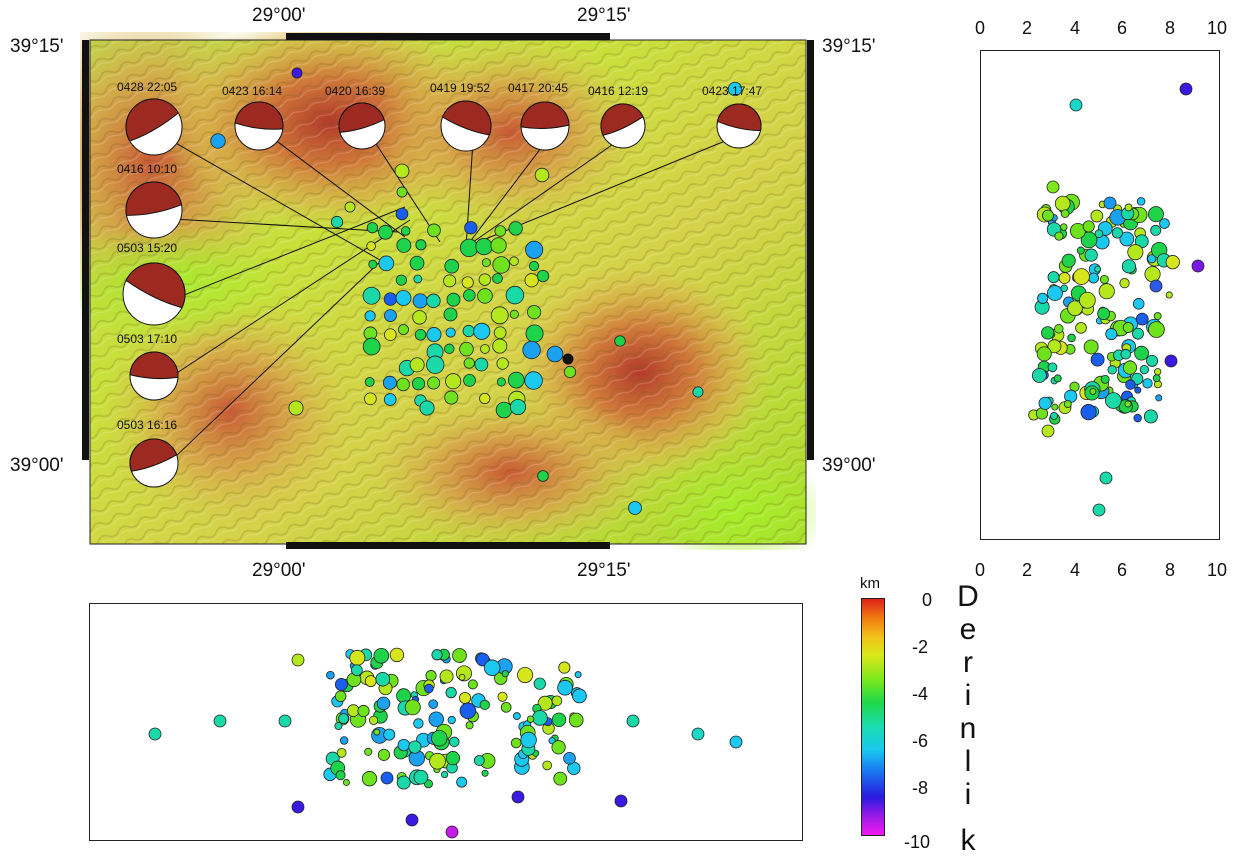 The image size is (1254, 865). Describe the element at coordinates (1075, 570) in the screenshot. I see `side-tick-bottom: 4` at that location.